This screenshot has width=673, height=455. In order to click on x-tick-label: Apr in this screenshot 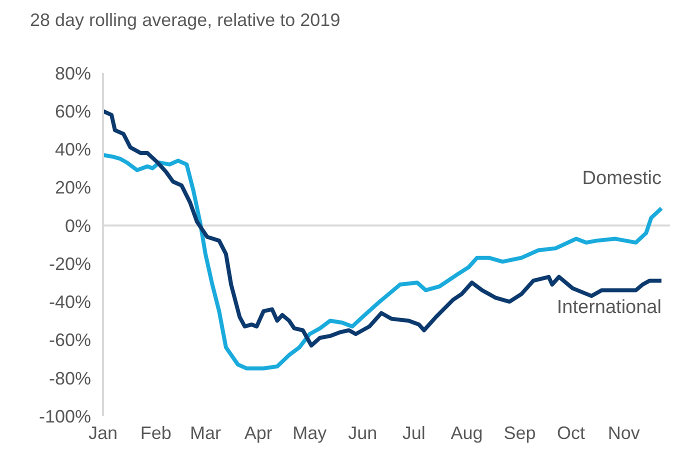, I will do `click(258, 432)`.